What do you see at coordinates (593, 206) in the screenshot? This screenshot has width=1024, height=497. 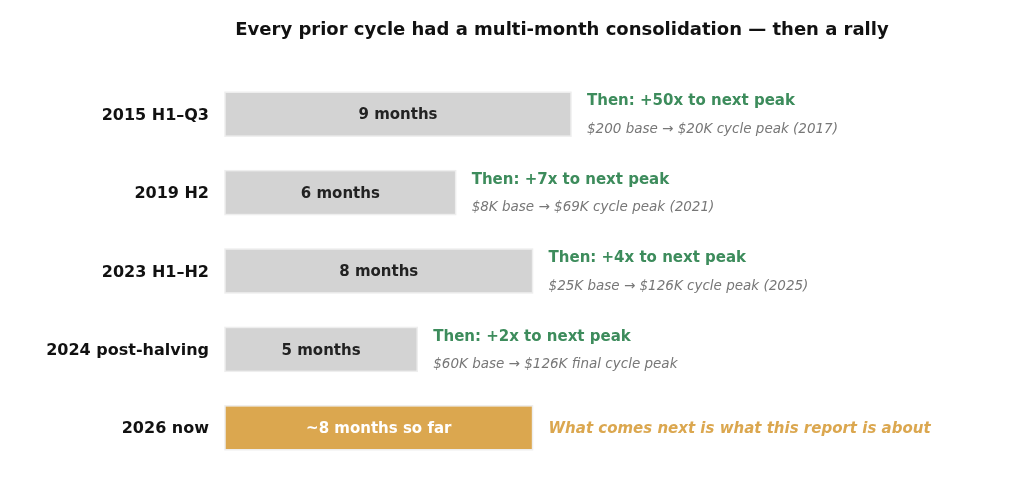 I see `annotation: $8K base → $69K cycle peak (2021)` at bounding box center [593, 206].